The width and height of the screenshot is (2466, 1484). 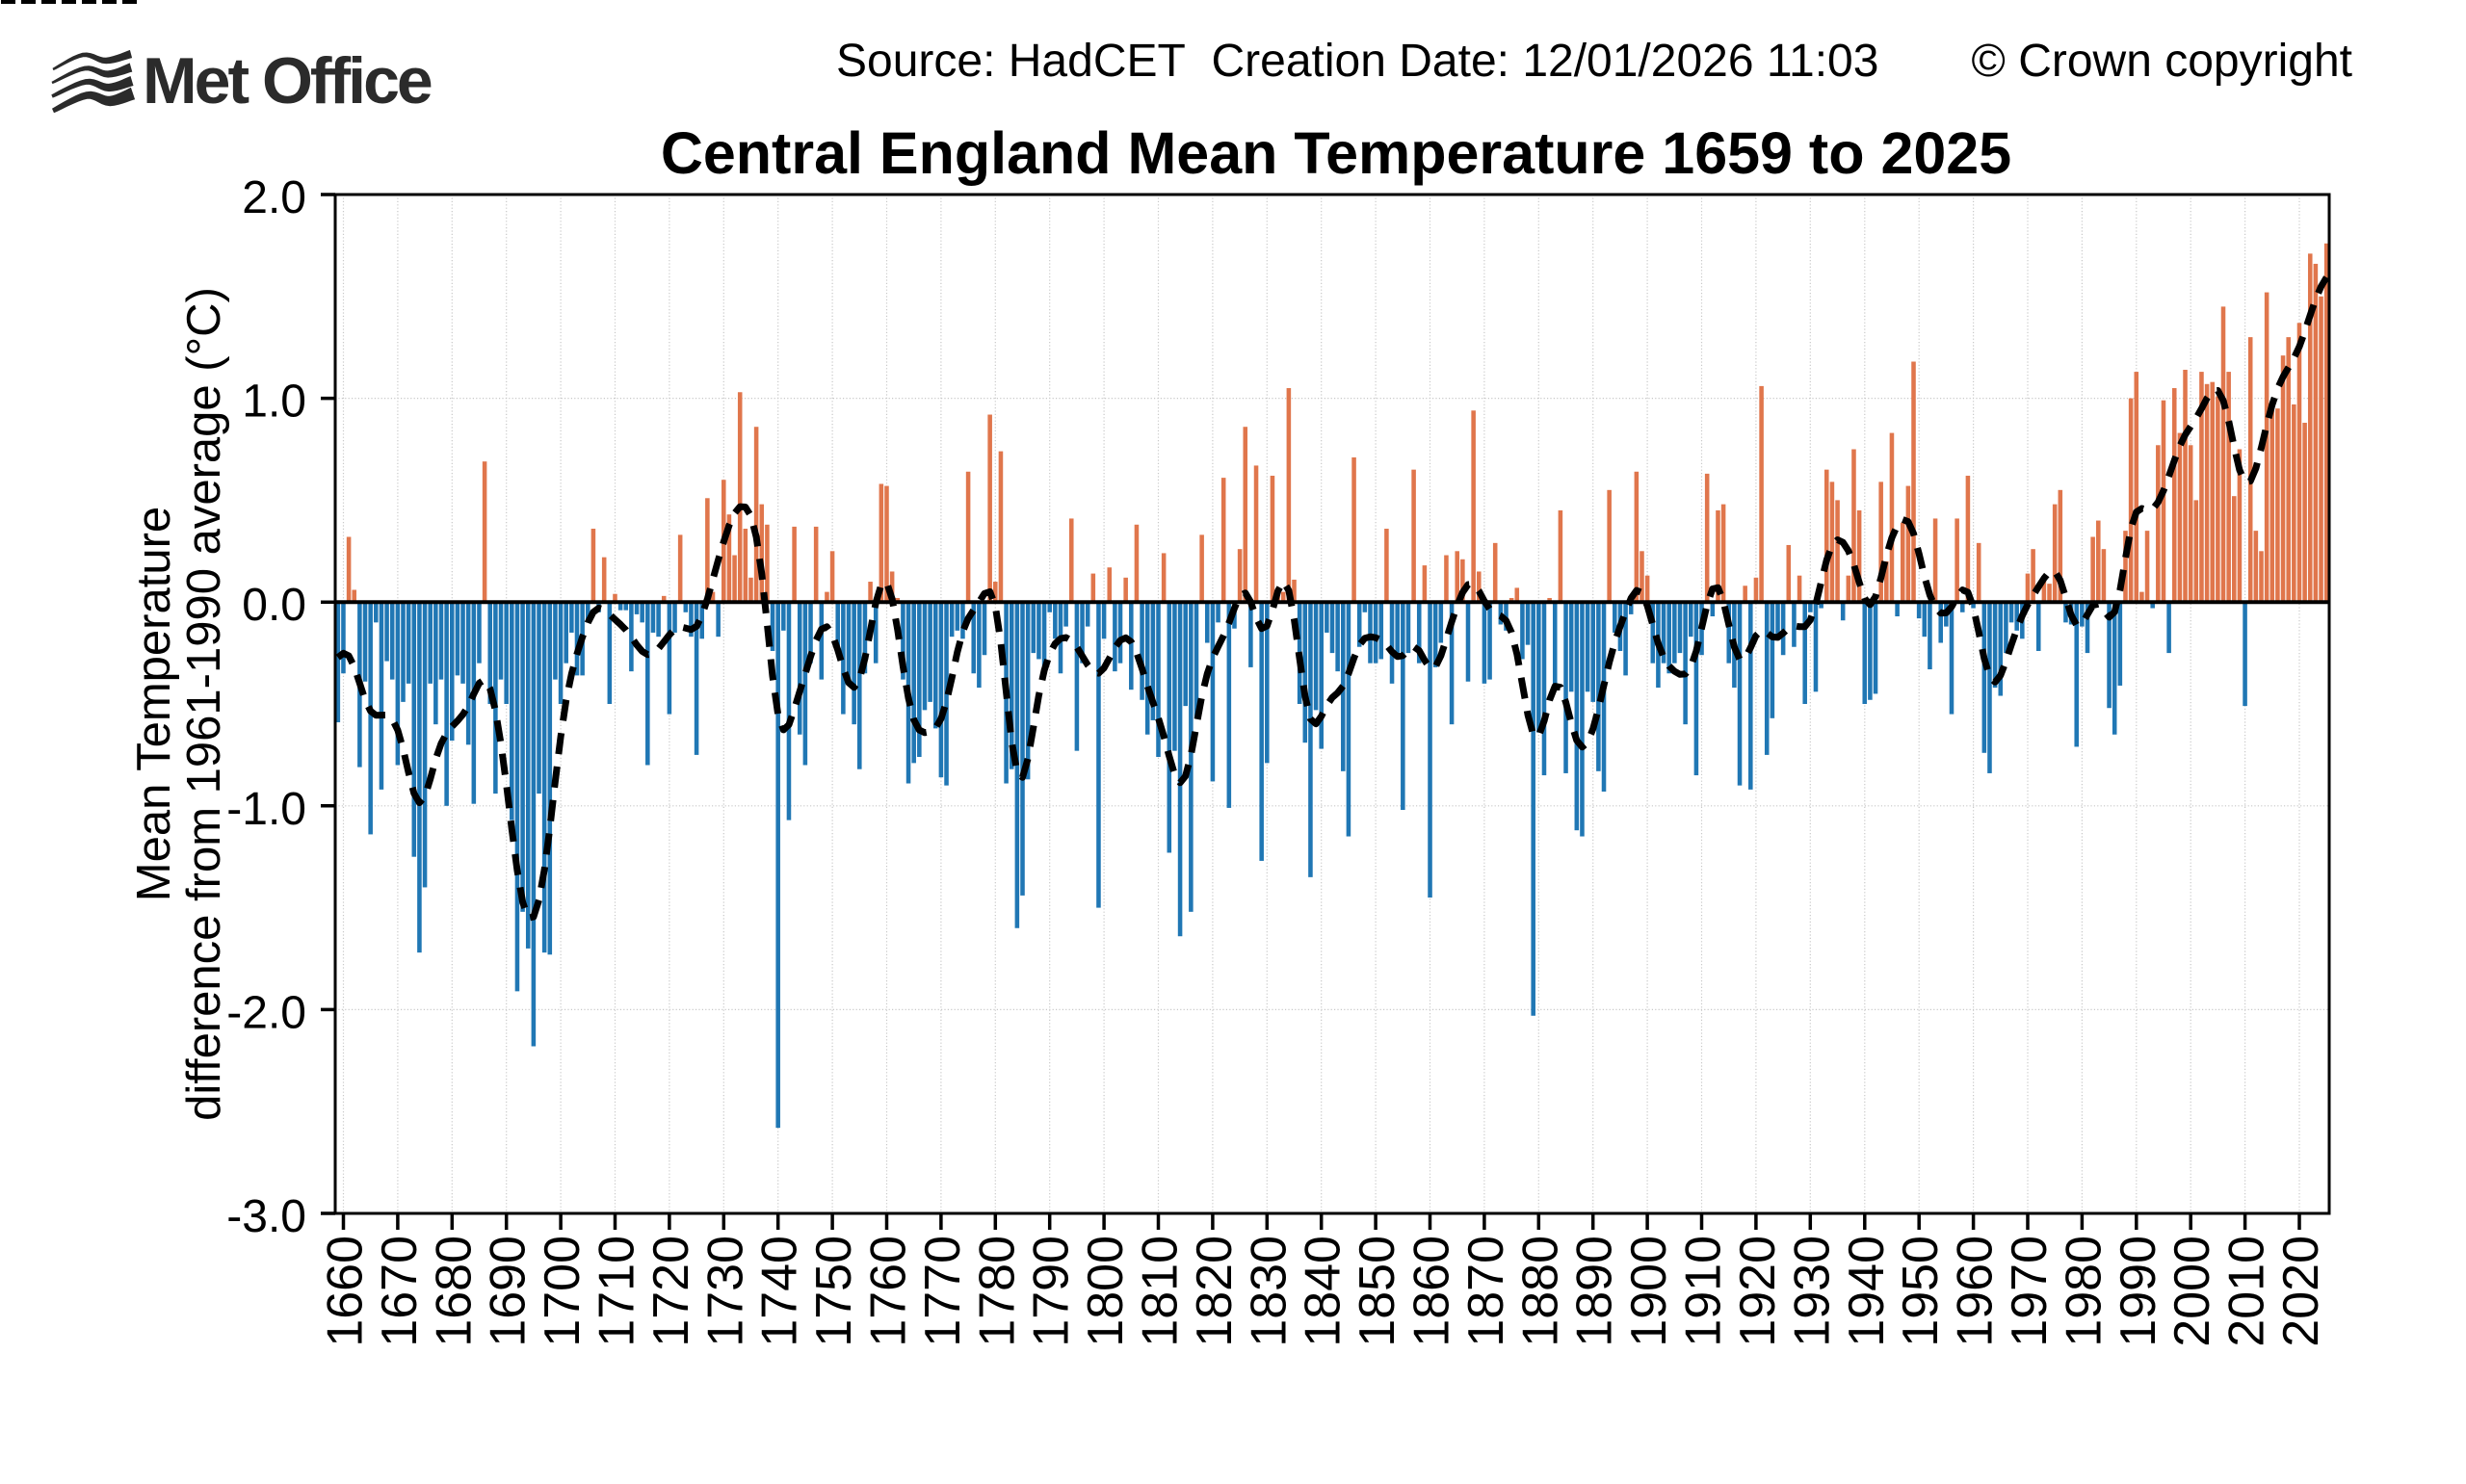 I want to click on svg-text: 1700, so click(x=562, y=1292).